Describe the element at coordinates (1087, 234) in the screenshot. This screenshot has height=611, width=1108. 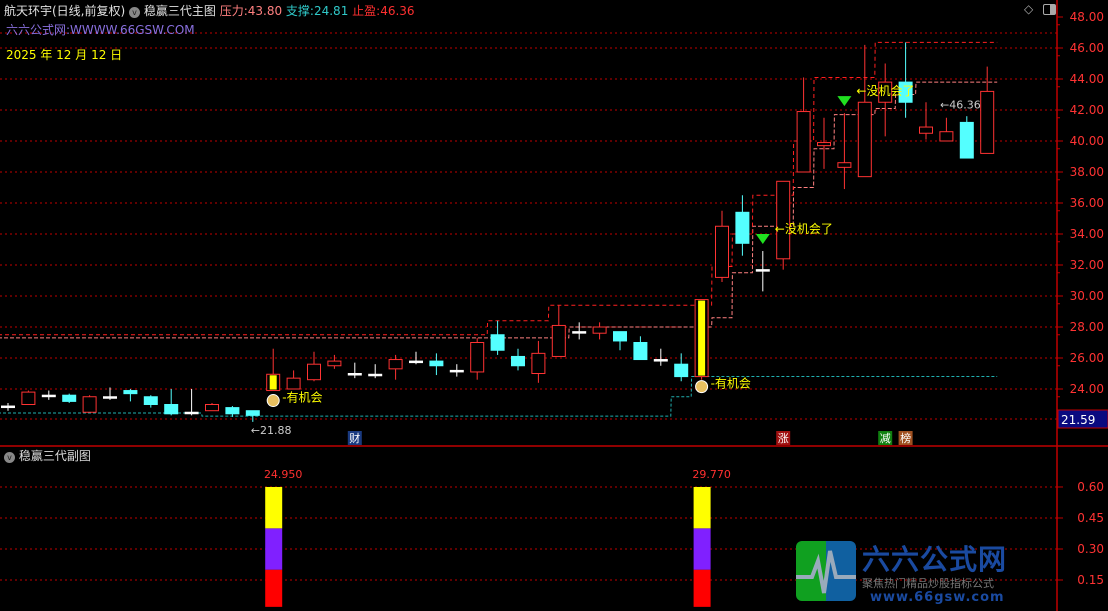
I see `axis-tick-label: 34.00` at that location.